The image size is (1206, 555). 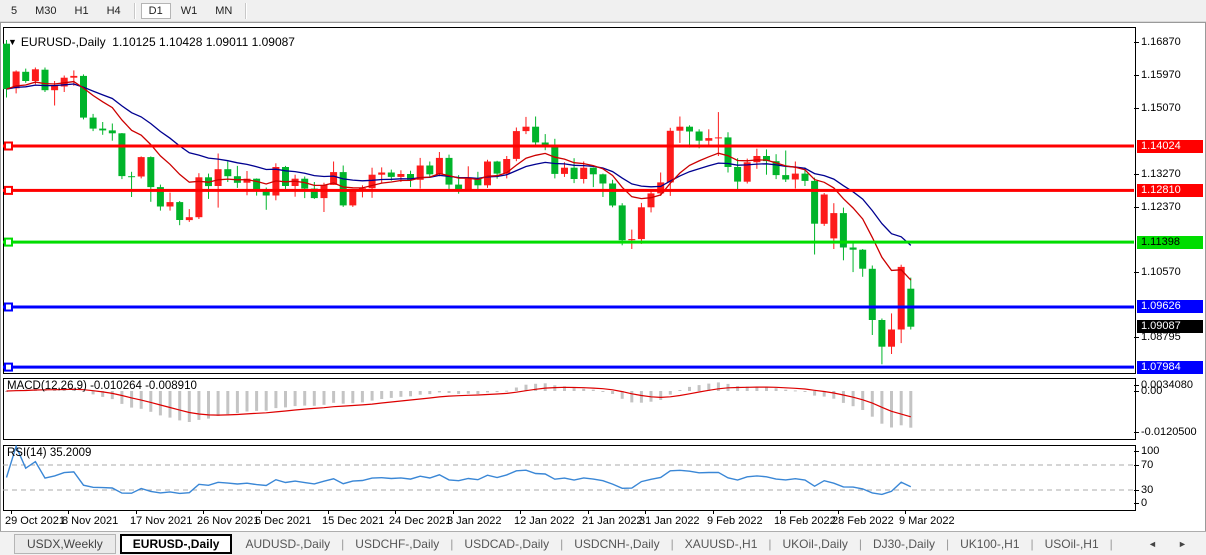 What do you see at coordinates (228, 521) in the screenshot?
I see `date-axis-label: 26 Nov 2021` at bounding box center [228, 521].